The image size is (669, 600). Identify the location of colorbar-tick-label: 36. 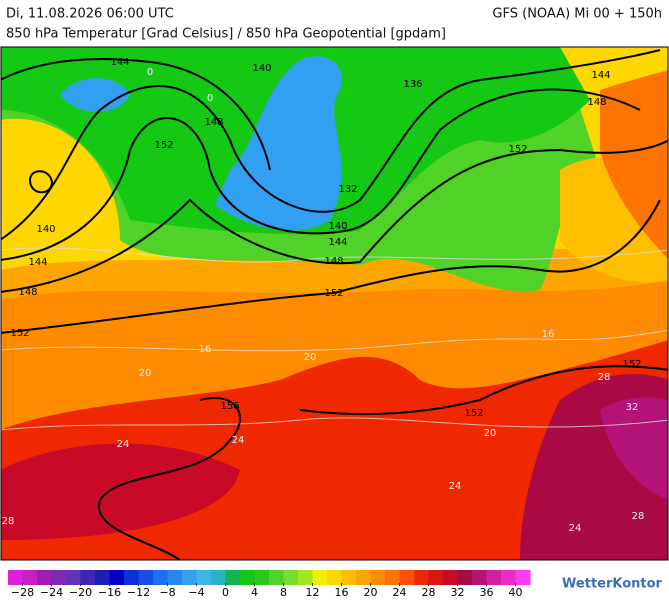
(487, 592).